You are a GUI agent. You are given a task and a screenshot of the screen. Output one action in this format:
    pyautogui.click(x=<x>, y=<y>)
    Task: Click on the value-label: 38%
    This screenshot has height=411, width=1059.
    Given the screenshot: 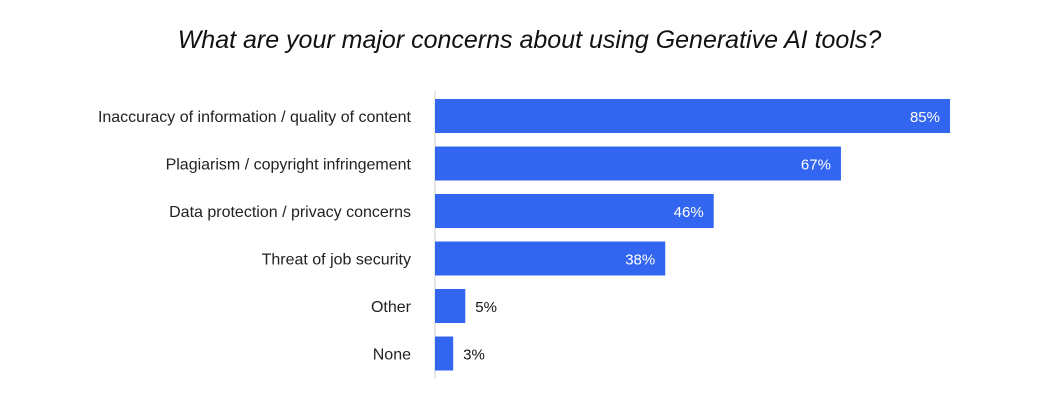 What is the action you would take?
    pyautogui.click(x=640, y=260)
    